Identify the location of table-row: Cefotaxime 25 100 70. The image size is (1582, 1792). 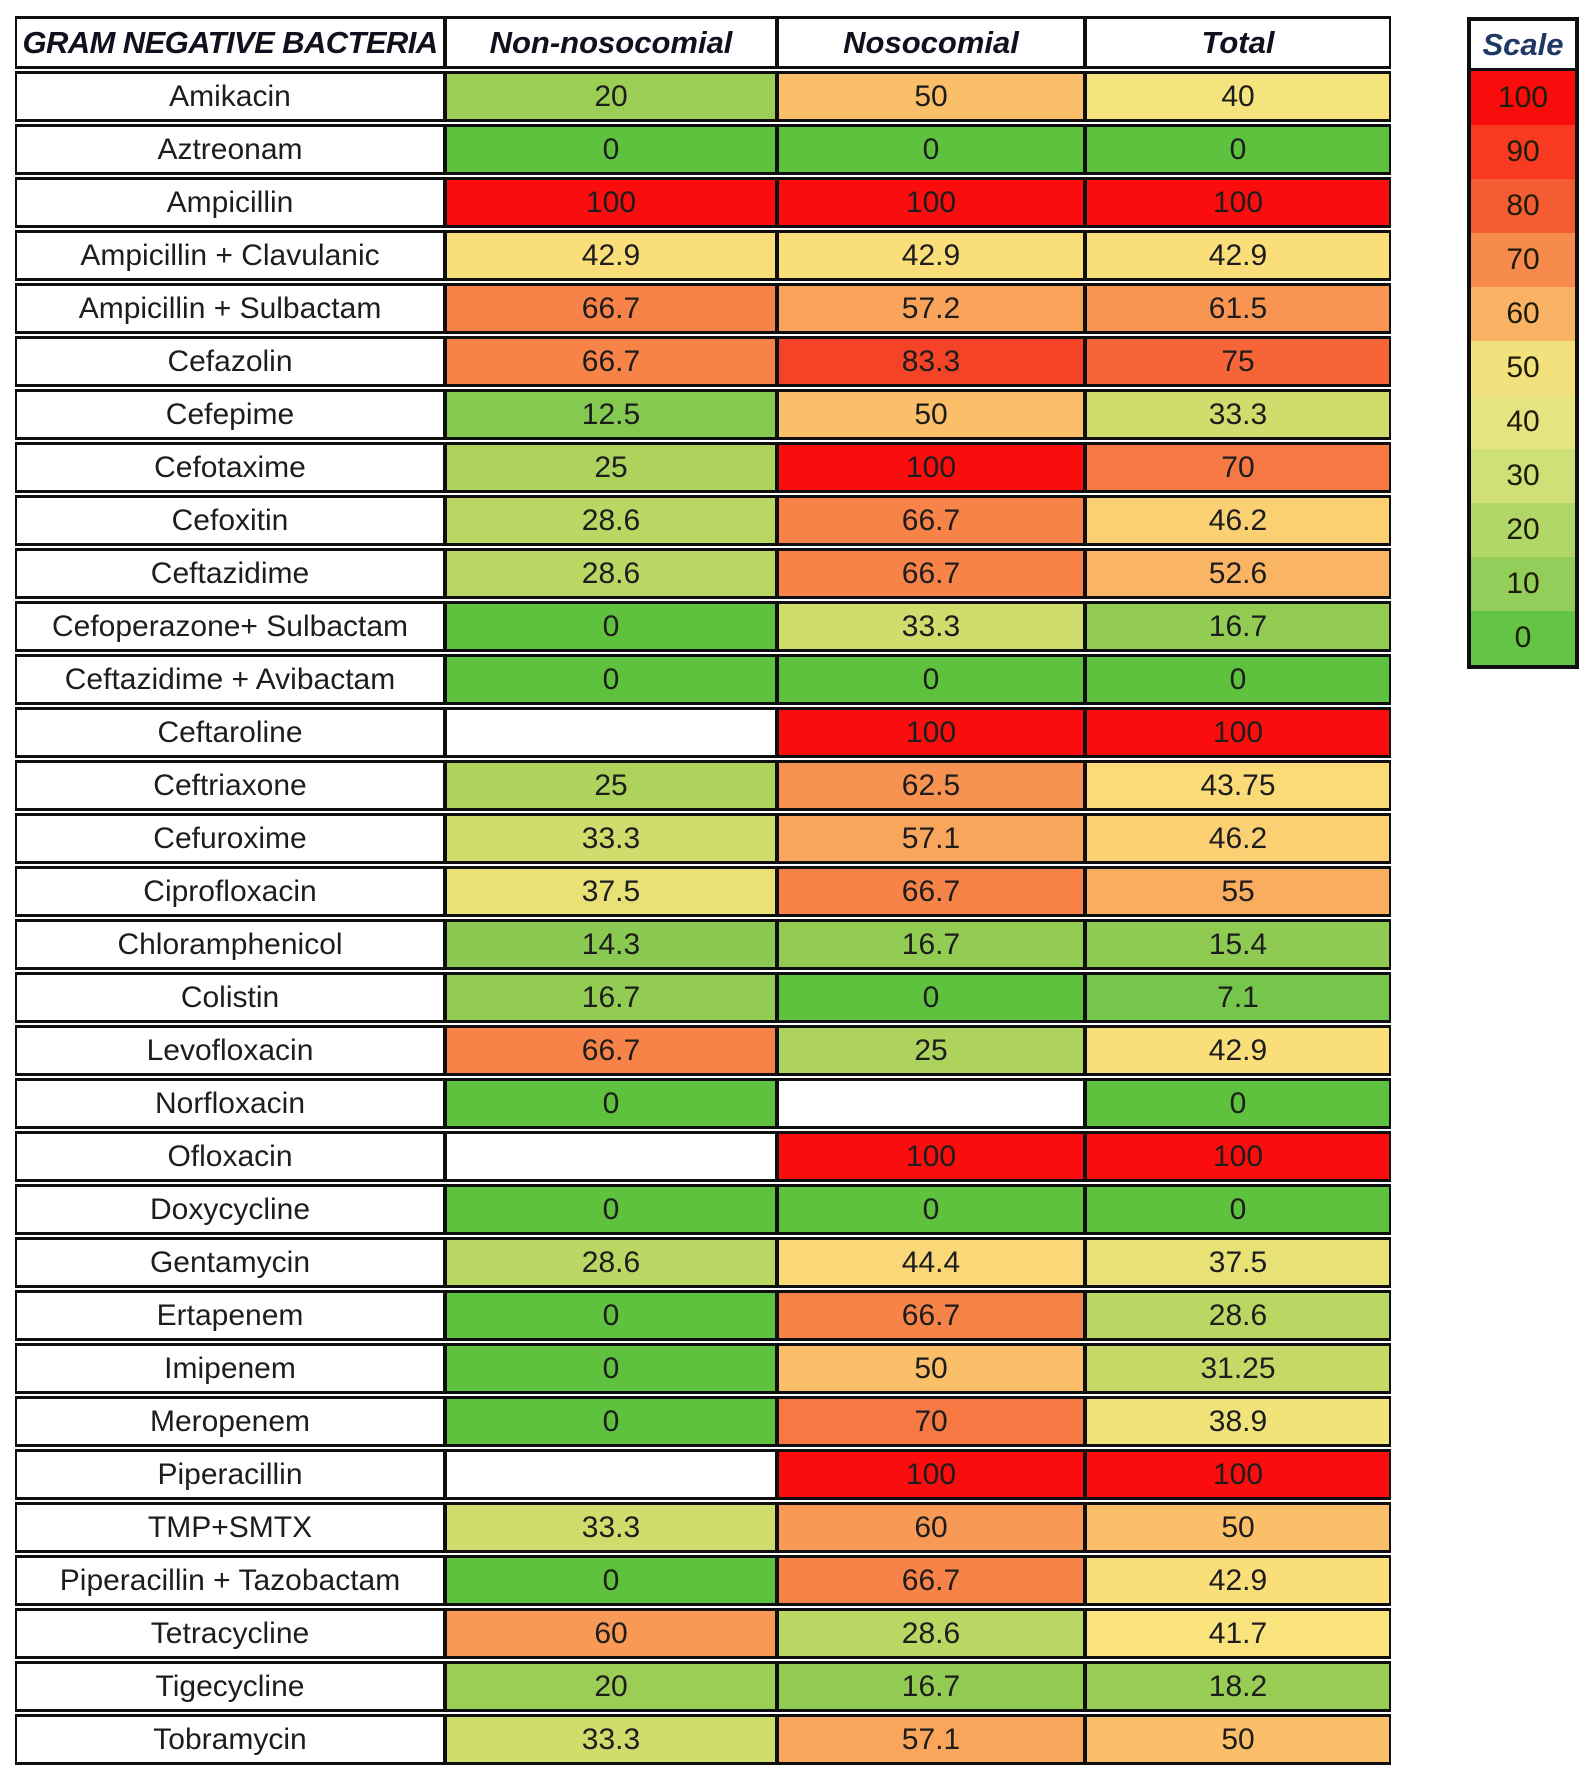
(703, 467).